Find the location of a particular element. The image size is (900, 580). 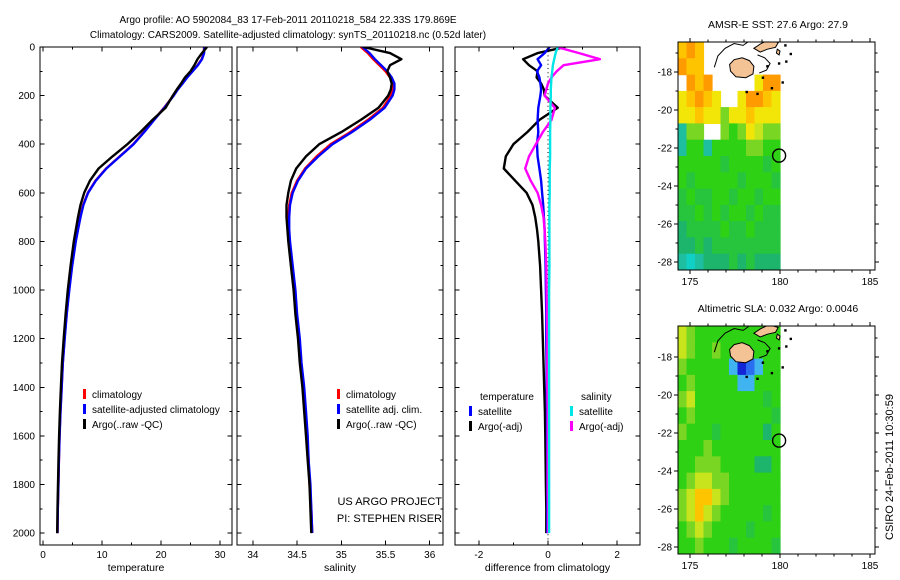

legend-label: Argo(..raw -QC) is located at coordinates (381, 425).